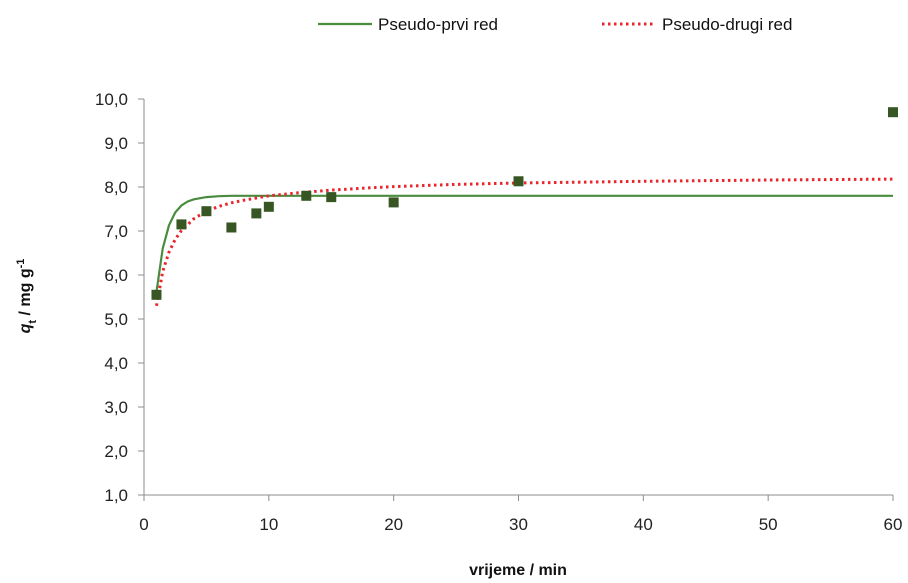 The width and height of the screenshot is (908, 583). Describe the element at coordinates (768, 524) in the screenshot. I see `x-tick-label: 50` at that location.